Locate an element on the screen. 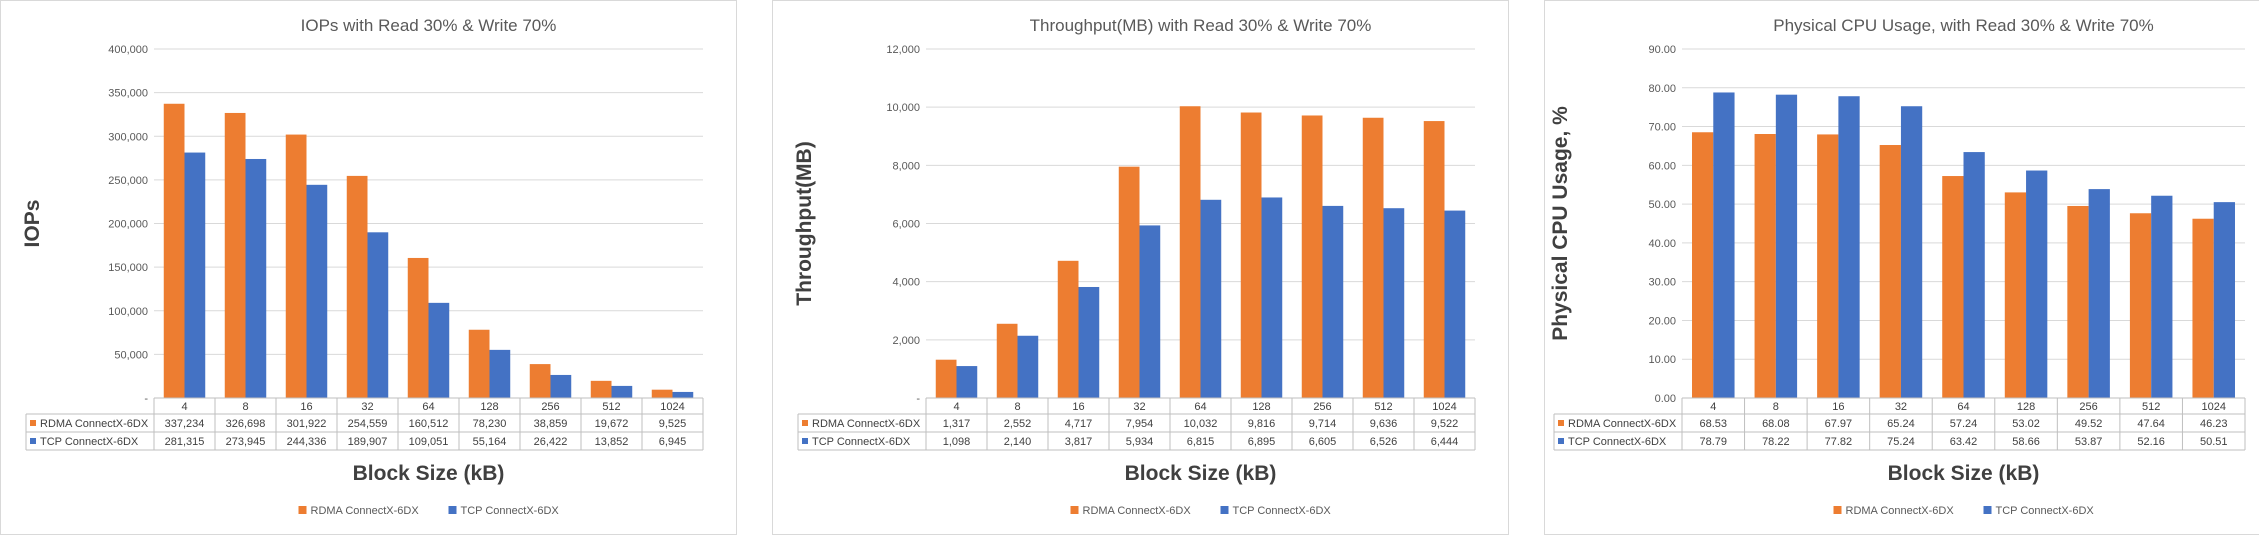 The image size is (2259, 536). table-value: 47.64 is located at coordinates (2151, 424).